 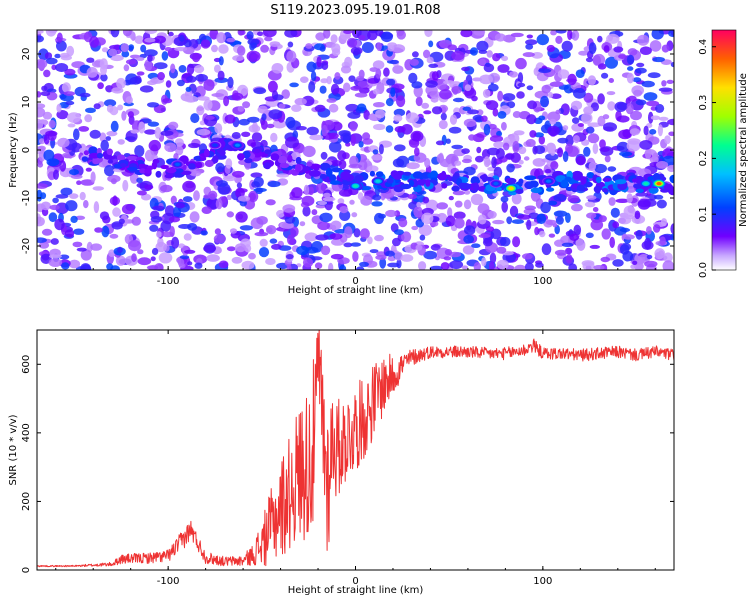 What do you see at coordinates (26, 102) in the screenshot?
I see `y-tick-label: 10` at bounding box center [26, 102].